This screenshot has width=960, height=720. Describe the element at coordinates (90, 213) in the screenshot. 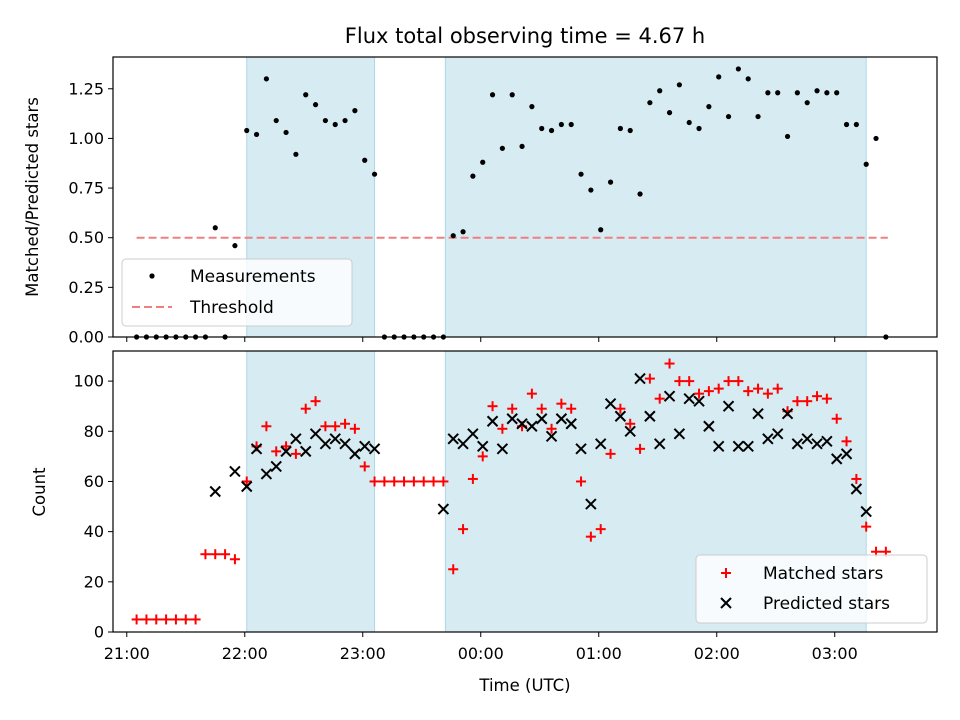

I see `top-y-ticks: 0.00 0.25 0.50 0.75 1.00 1.25` at that location.